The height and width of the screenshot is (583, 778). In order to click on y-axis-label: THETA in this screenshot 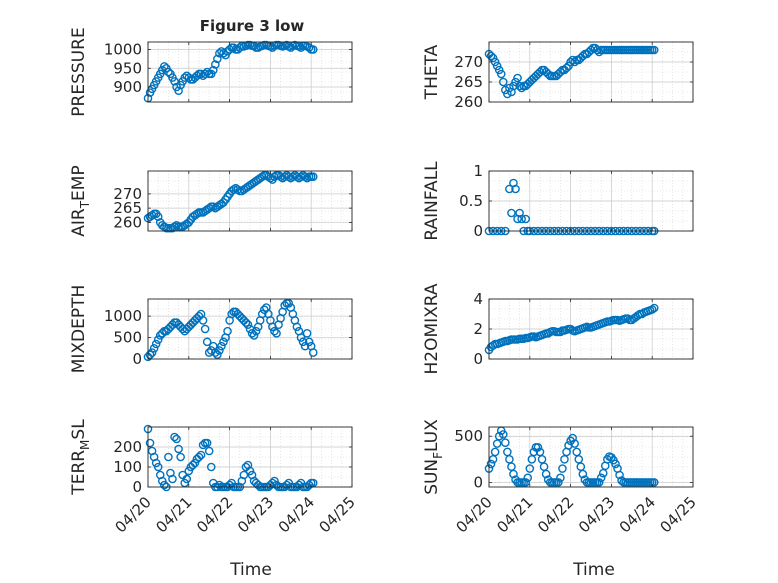, I will do `click(432, 72)`.